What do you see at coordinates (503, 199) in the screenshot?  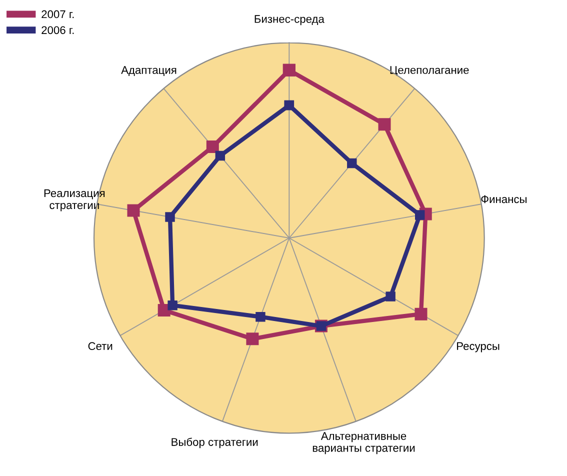 I see `spoke-label: Финансы` at bounding box center [503, 199].